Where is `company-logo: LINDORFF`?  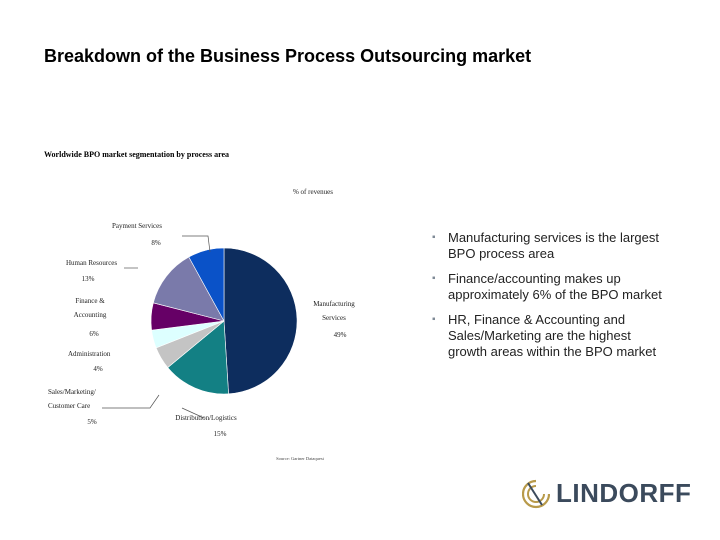 company-logo: LINDORFF is located at coordinates (606, 493).